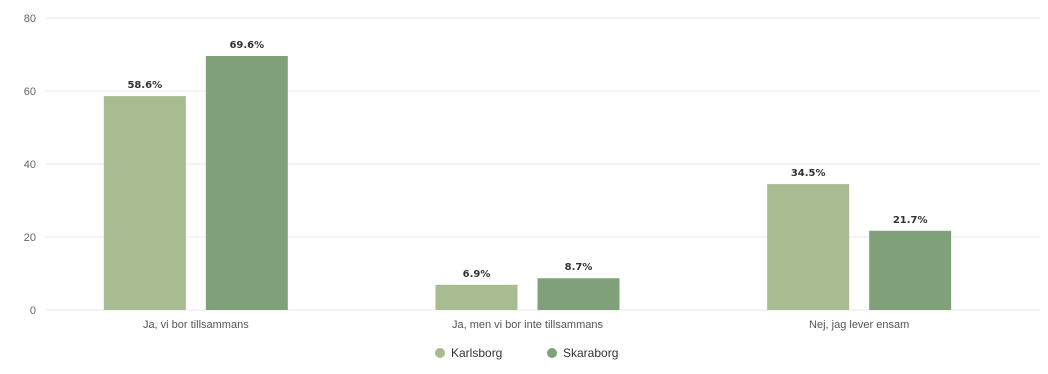 This screenshot has height=374, width=1048. I want to click on data-label: 6.9%, so click(477, 274).